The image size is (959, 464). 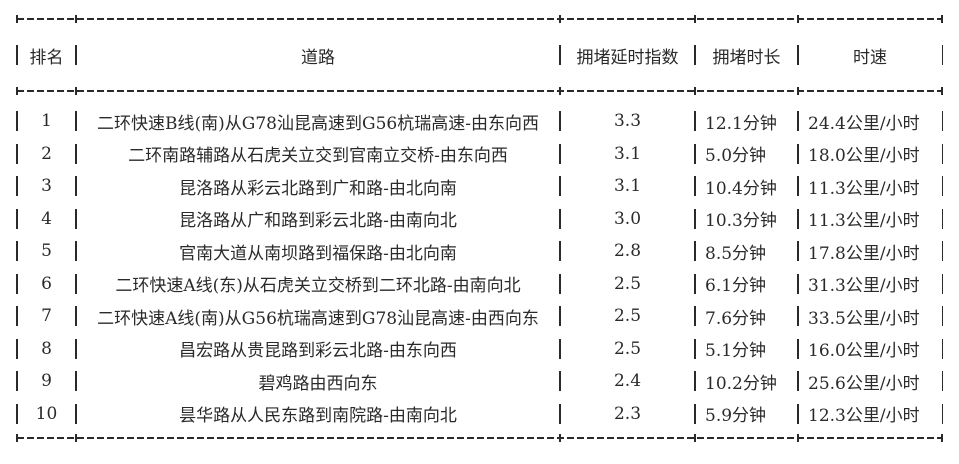 I want to click on cell-rank: 7, so click(x=46, y=316).